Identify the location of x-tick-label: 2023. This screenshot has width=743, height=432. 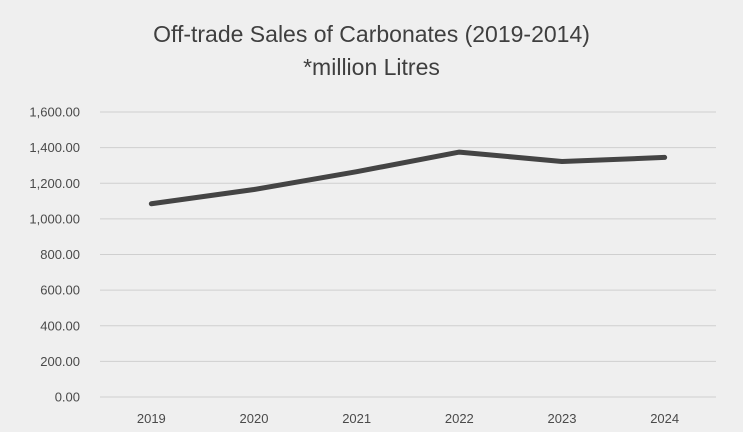
(562, 418).